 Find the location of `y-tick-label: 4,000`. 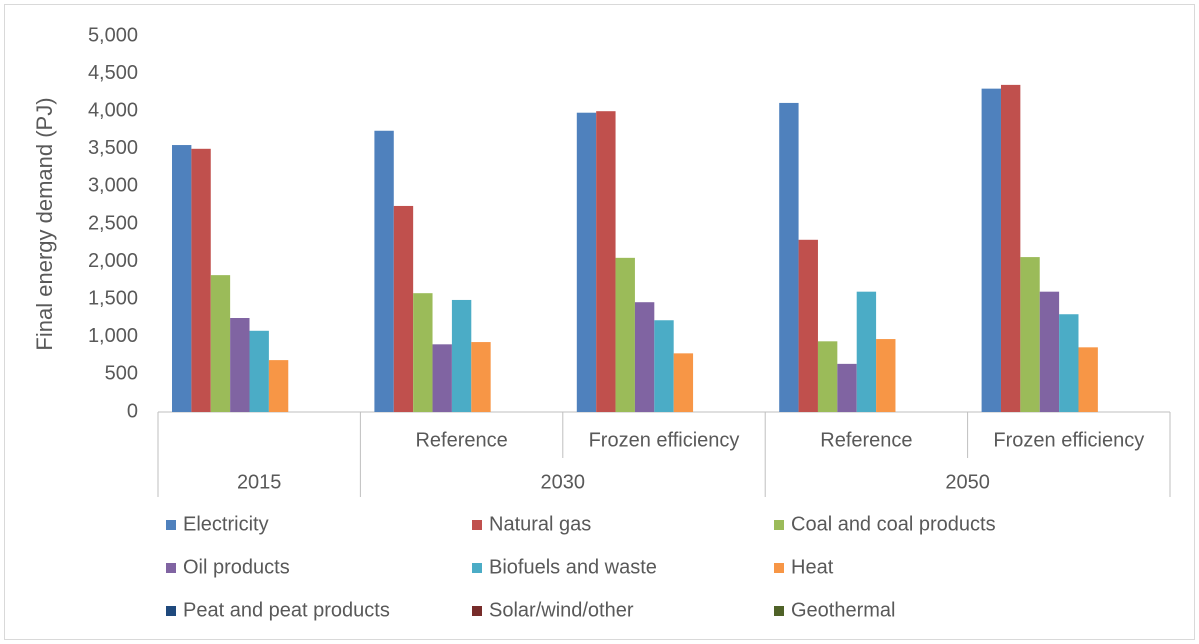

y-tick-label: 4,000 is located at coordinates (113, 110).